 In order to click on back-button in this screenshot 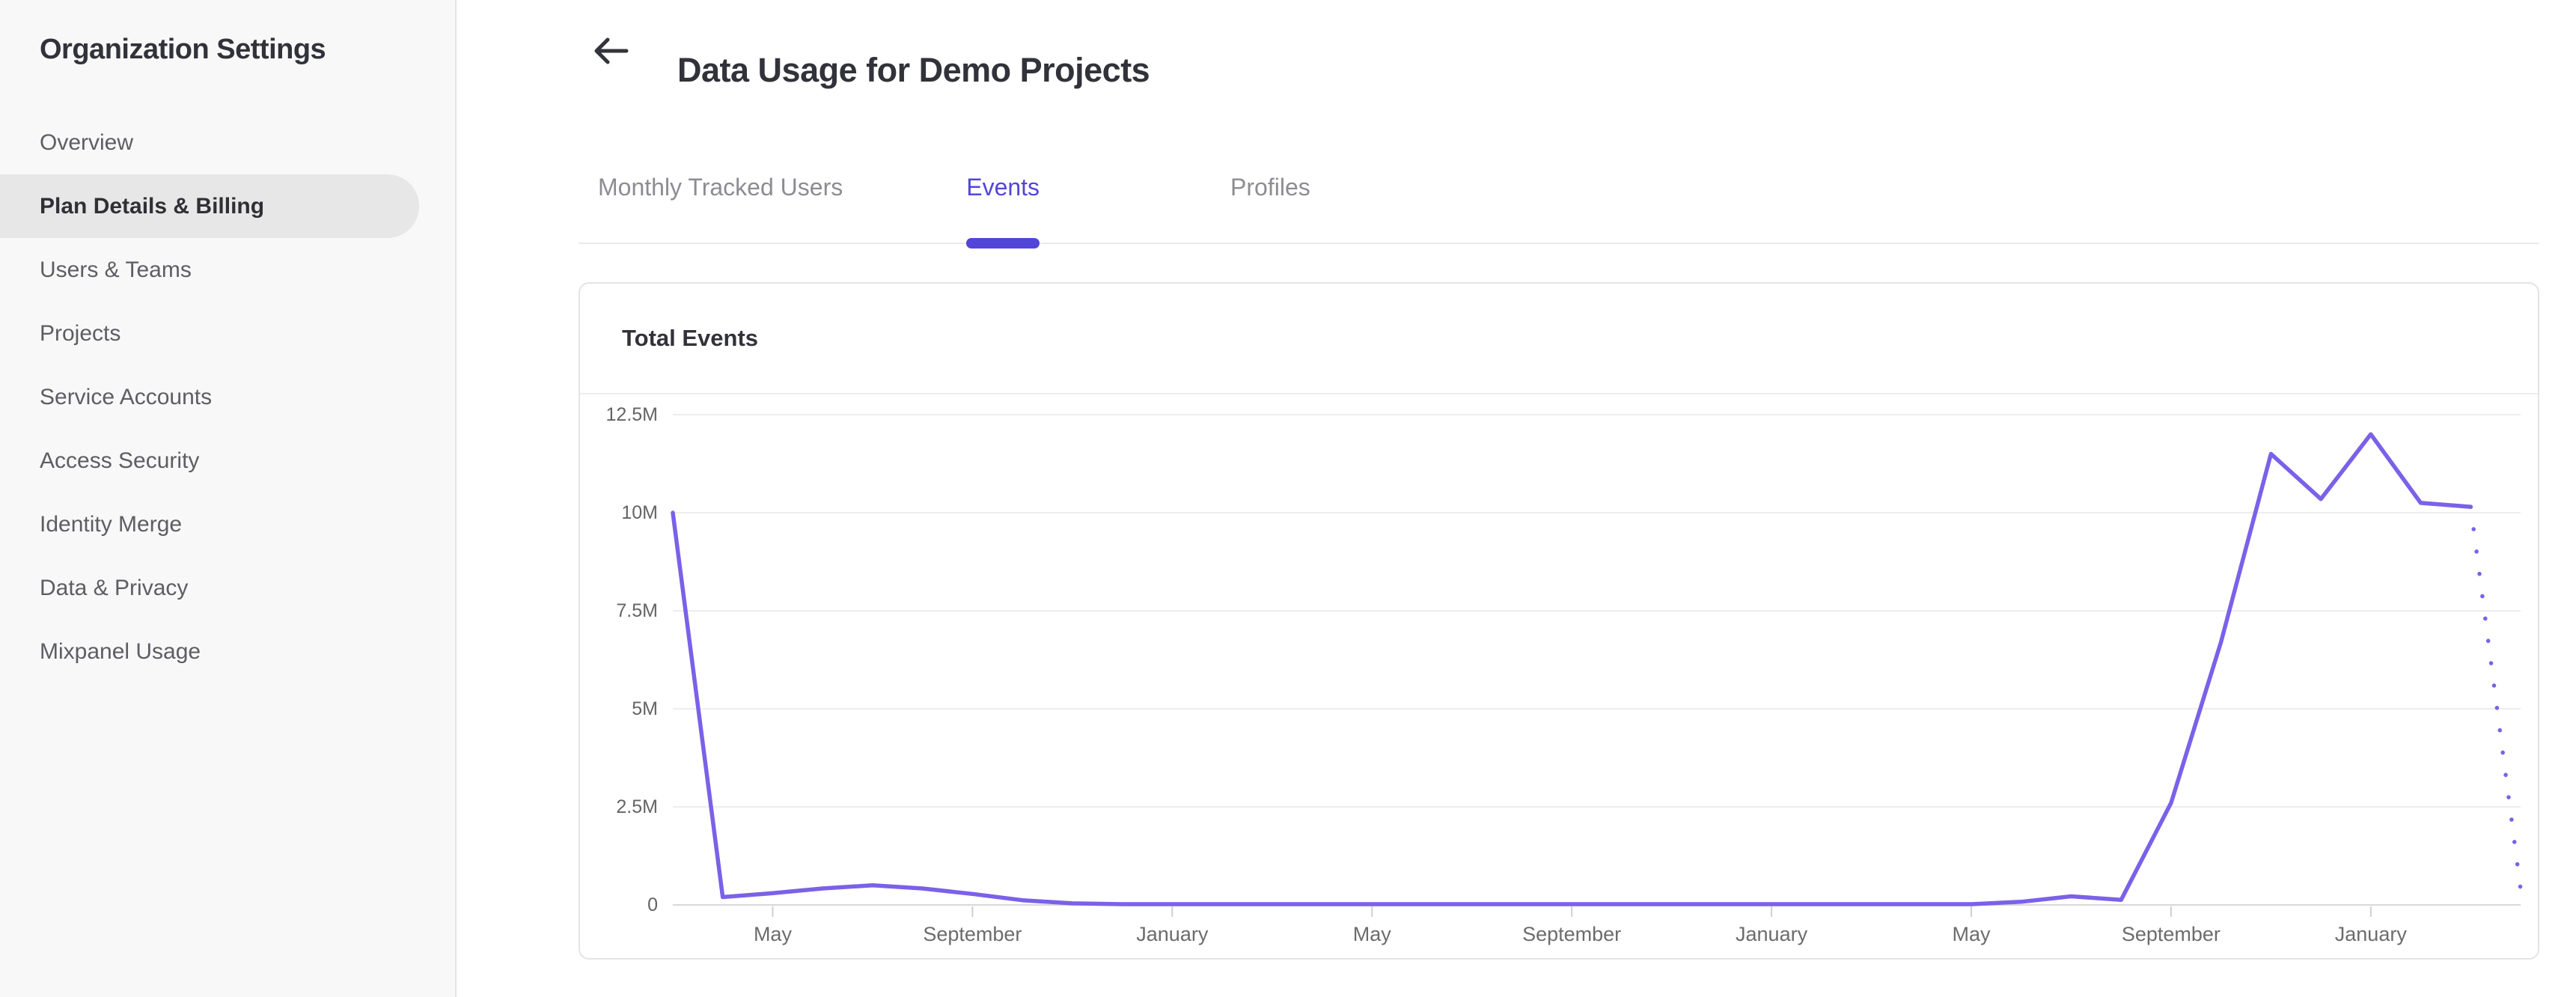, I will do `click(611, 52)`.